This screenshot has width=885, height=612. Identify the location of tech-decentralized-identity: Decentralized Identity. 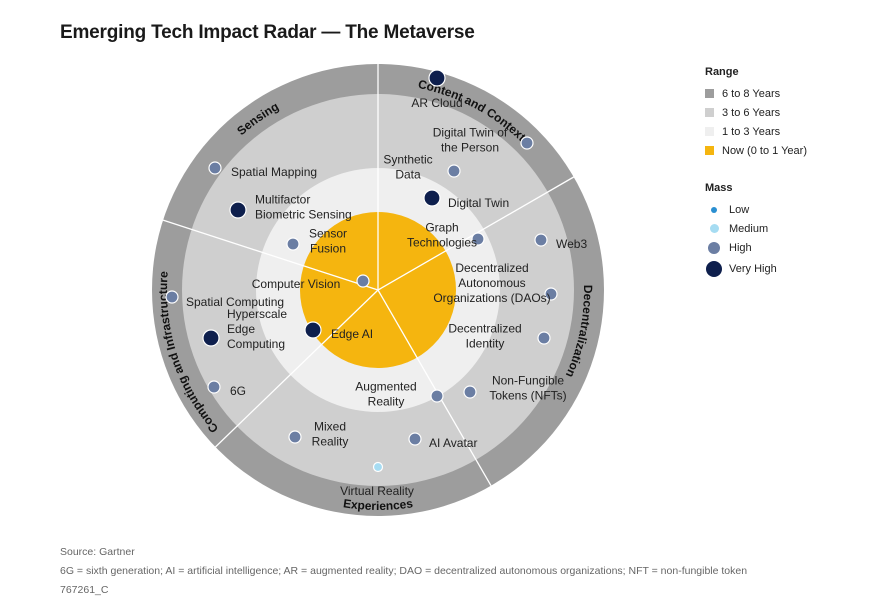
(499, 336).